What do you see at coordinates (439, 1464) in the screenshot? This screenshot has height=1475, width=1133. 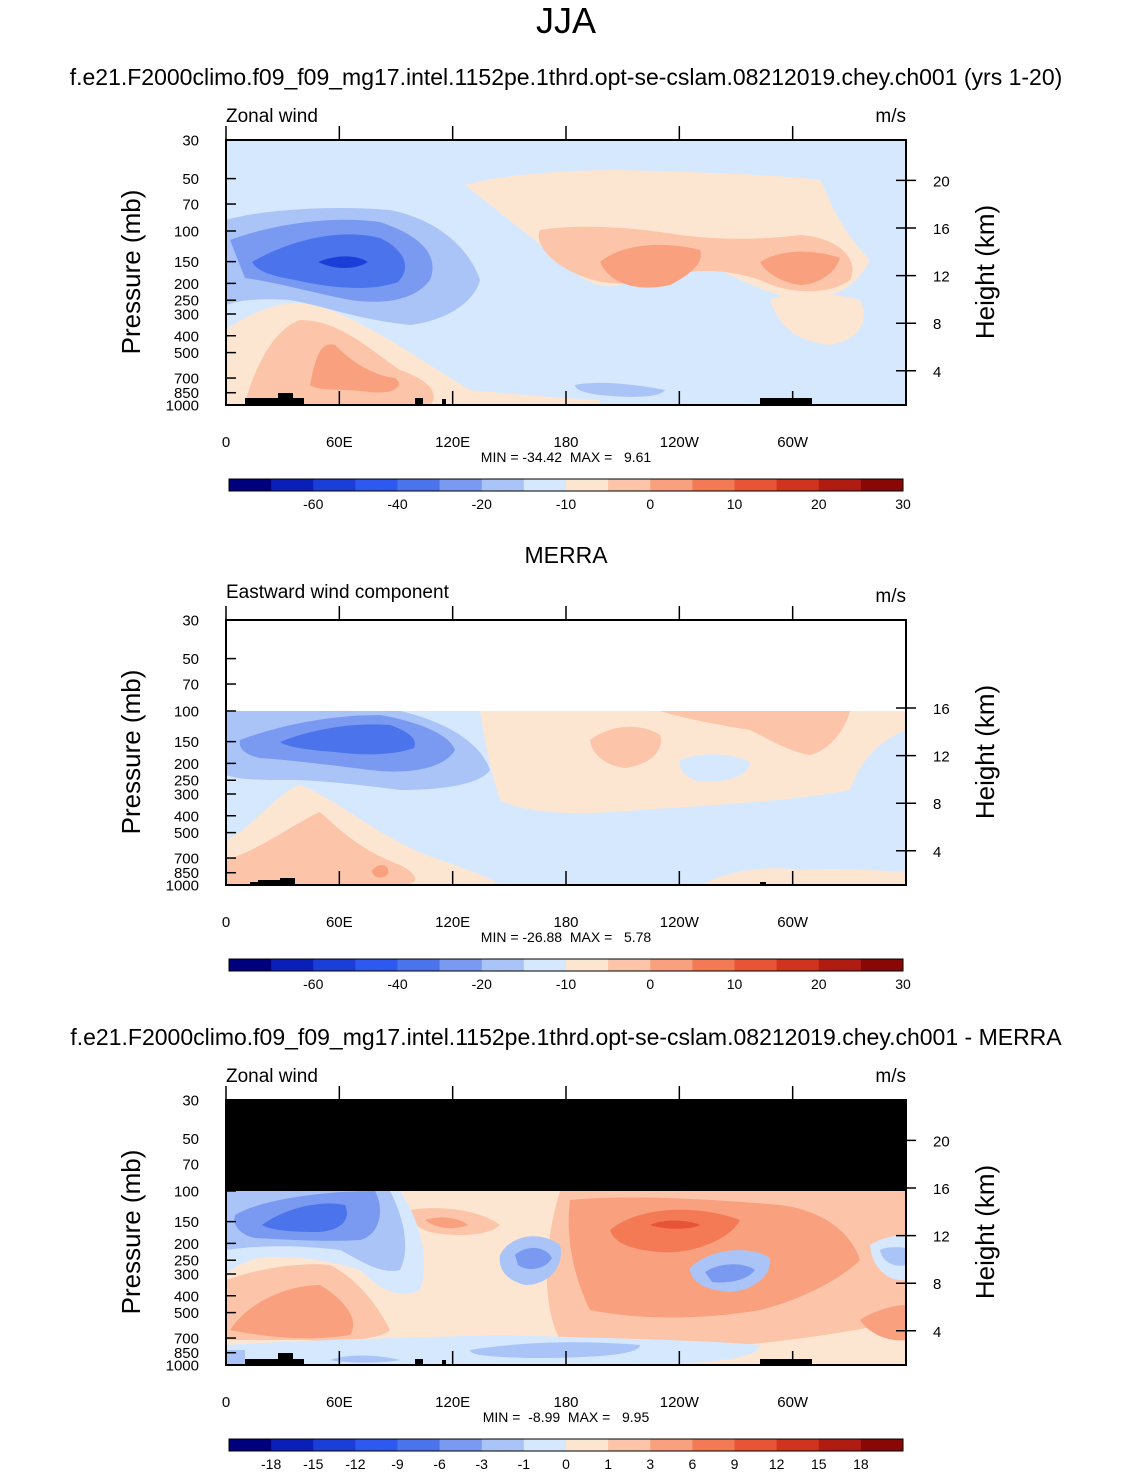 I see `colorbar-label: -6` at bounding box center [439, 1464].